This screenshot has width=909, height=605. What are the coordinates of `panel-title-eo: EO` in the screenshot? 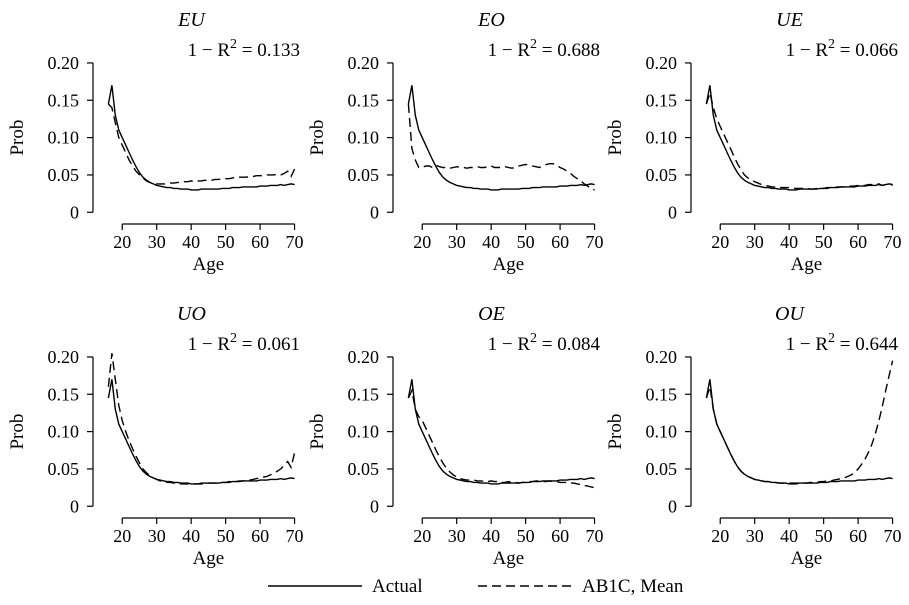 It's located at (491, 20).